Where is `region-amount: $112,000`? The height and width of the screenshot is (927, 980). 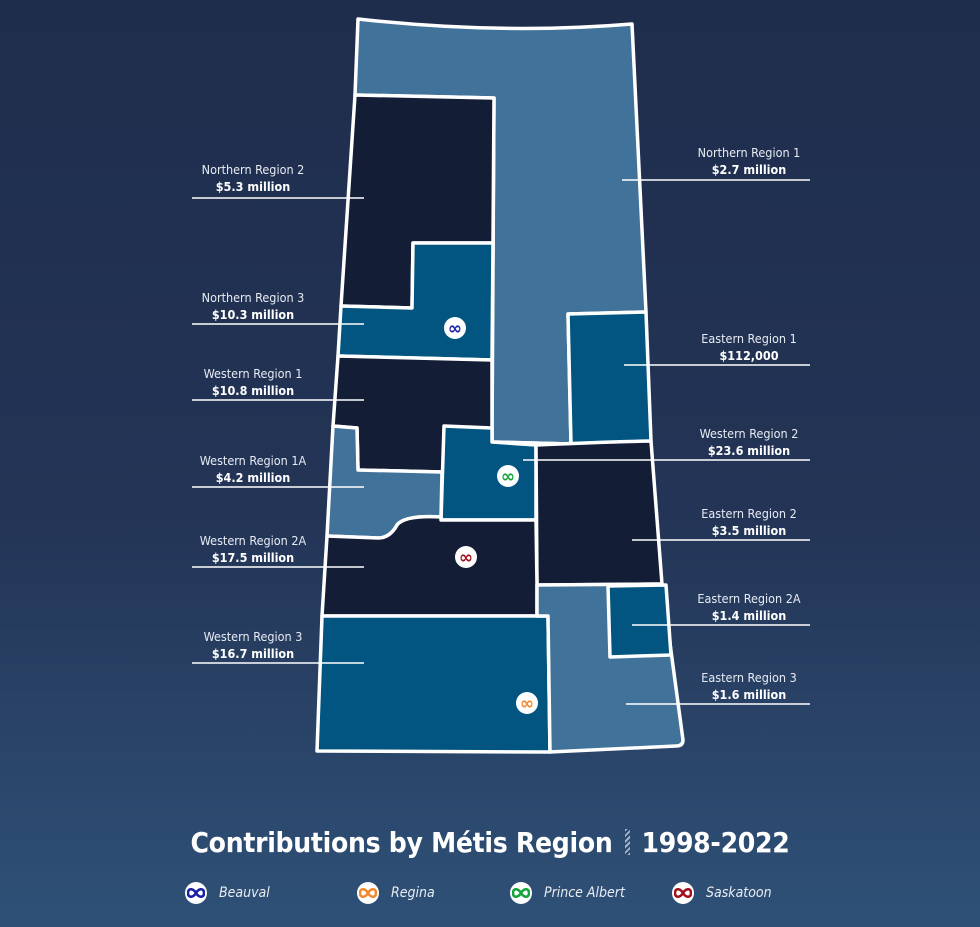 region-amount: $112,000 is located at coordinates (749, 355).